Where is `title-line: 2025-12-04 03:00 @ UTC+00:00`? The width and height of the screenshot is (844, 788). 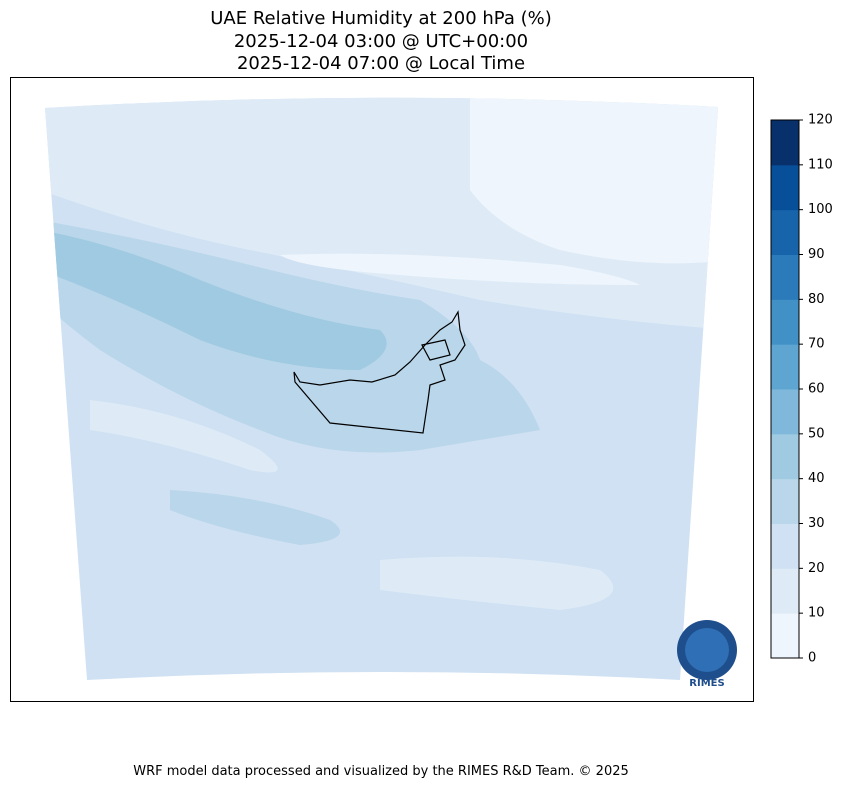 title-line: 2025-12-04 03:00 @ UTC+00:00 is located at coordinates (381, 41).